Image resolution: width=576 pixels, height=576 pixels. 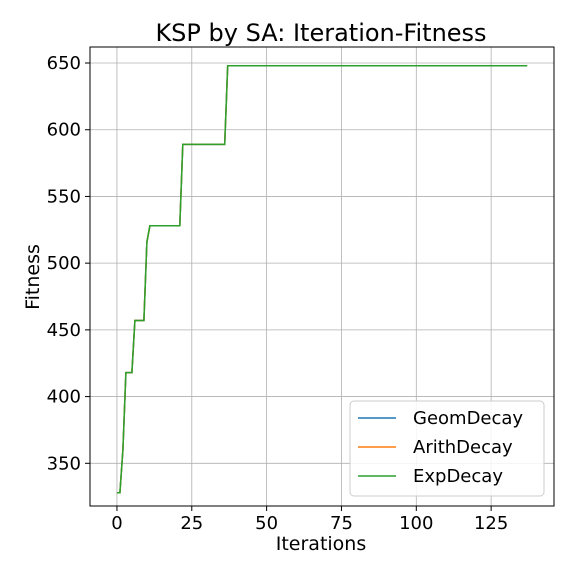 What do you see at coordinates (33, 277) in the screenshot?
I see `y-axis-label: Fitness` at bounding box center [33, 277].